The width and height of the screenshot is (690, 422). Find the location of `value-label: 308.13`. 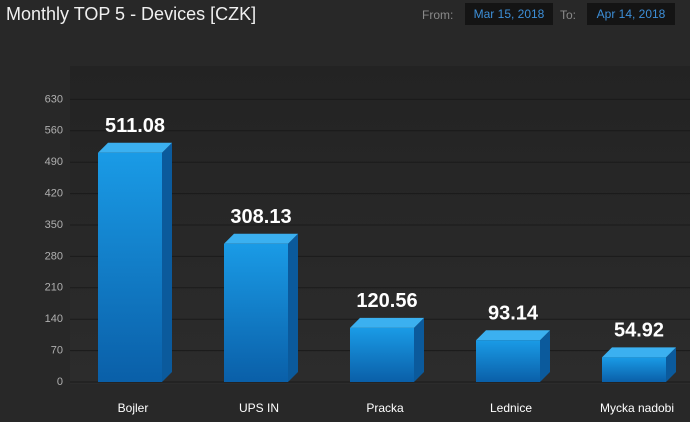

value-label: 308.13 is located at coordinates (260, 217).